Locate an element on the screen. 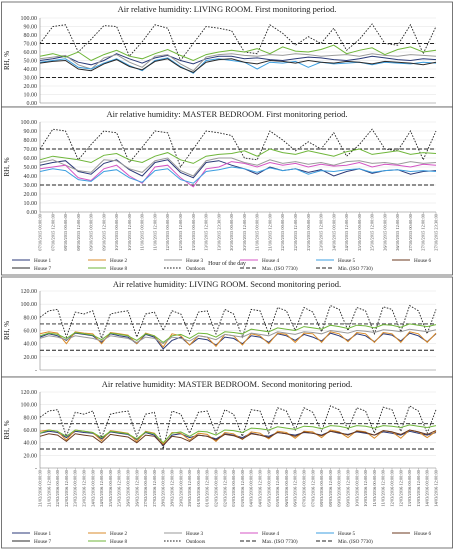 Image resolution: width=454 pixels, height=555 pixels. y-tick-label: 10.00 is located at coordinates (31, 204).